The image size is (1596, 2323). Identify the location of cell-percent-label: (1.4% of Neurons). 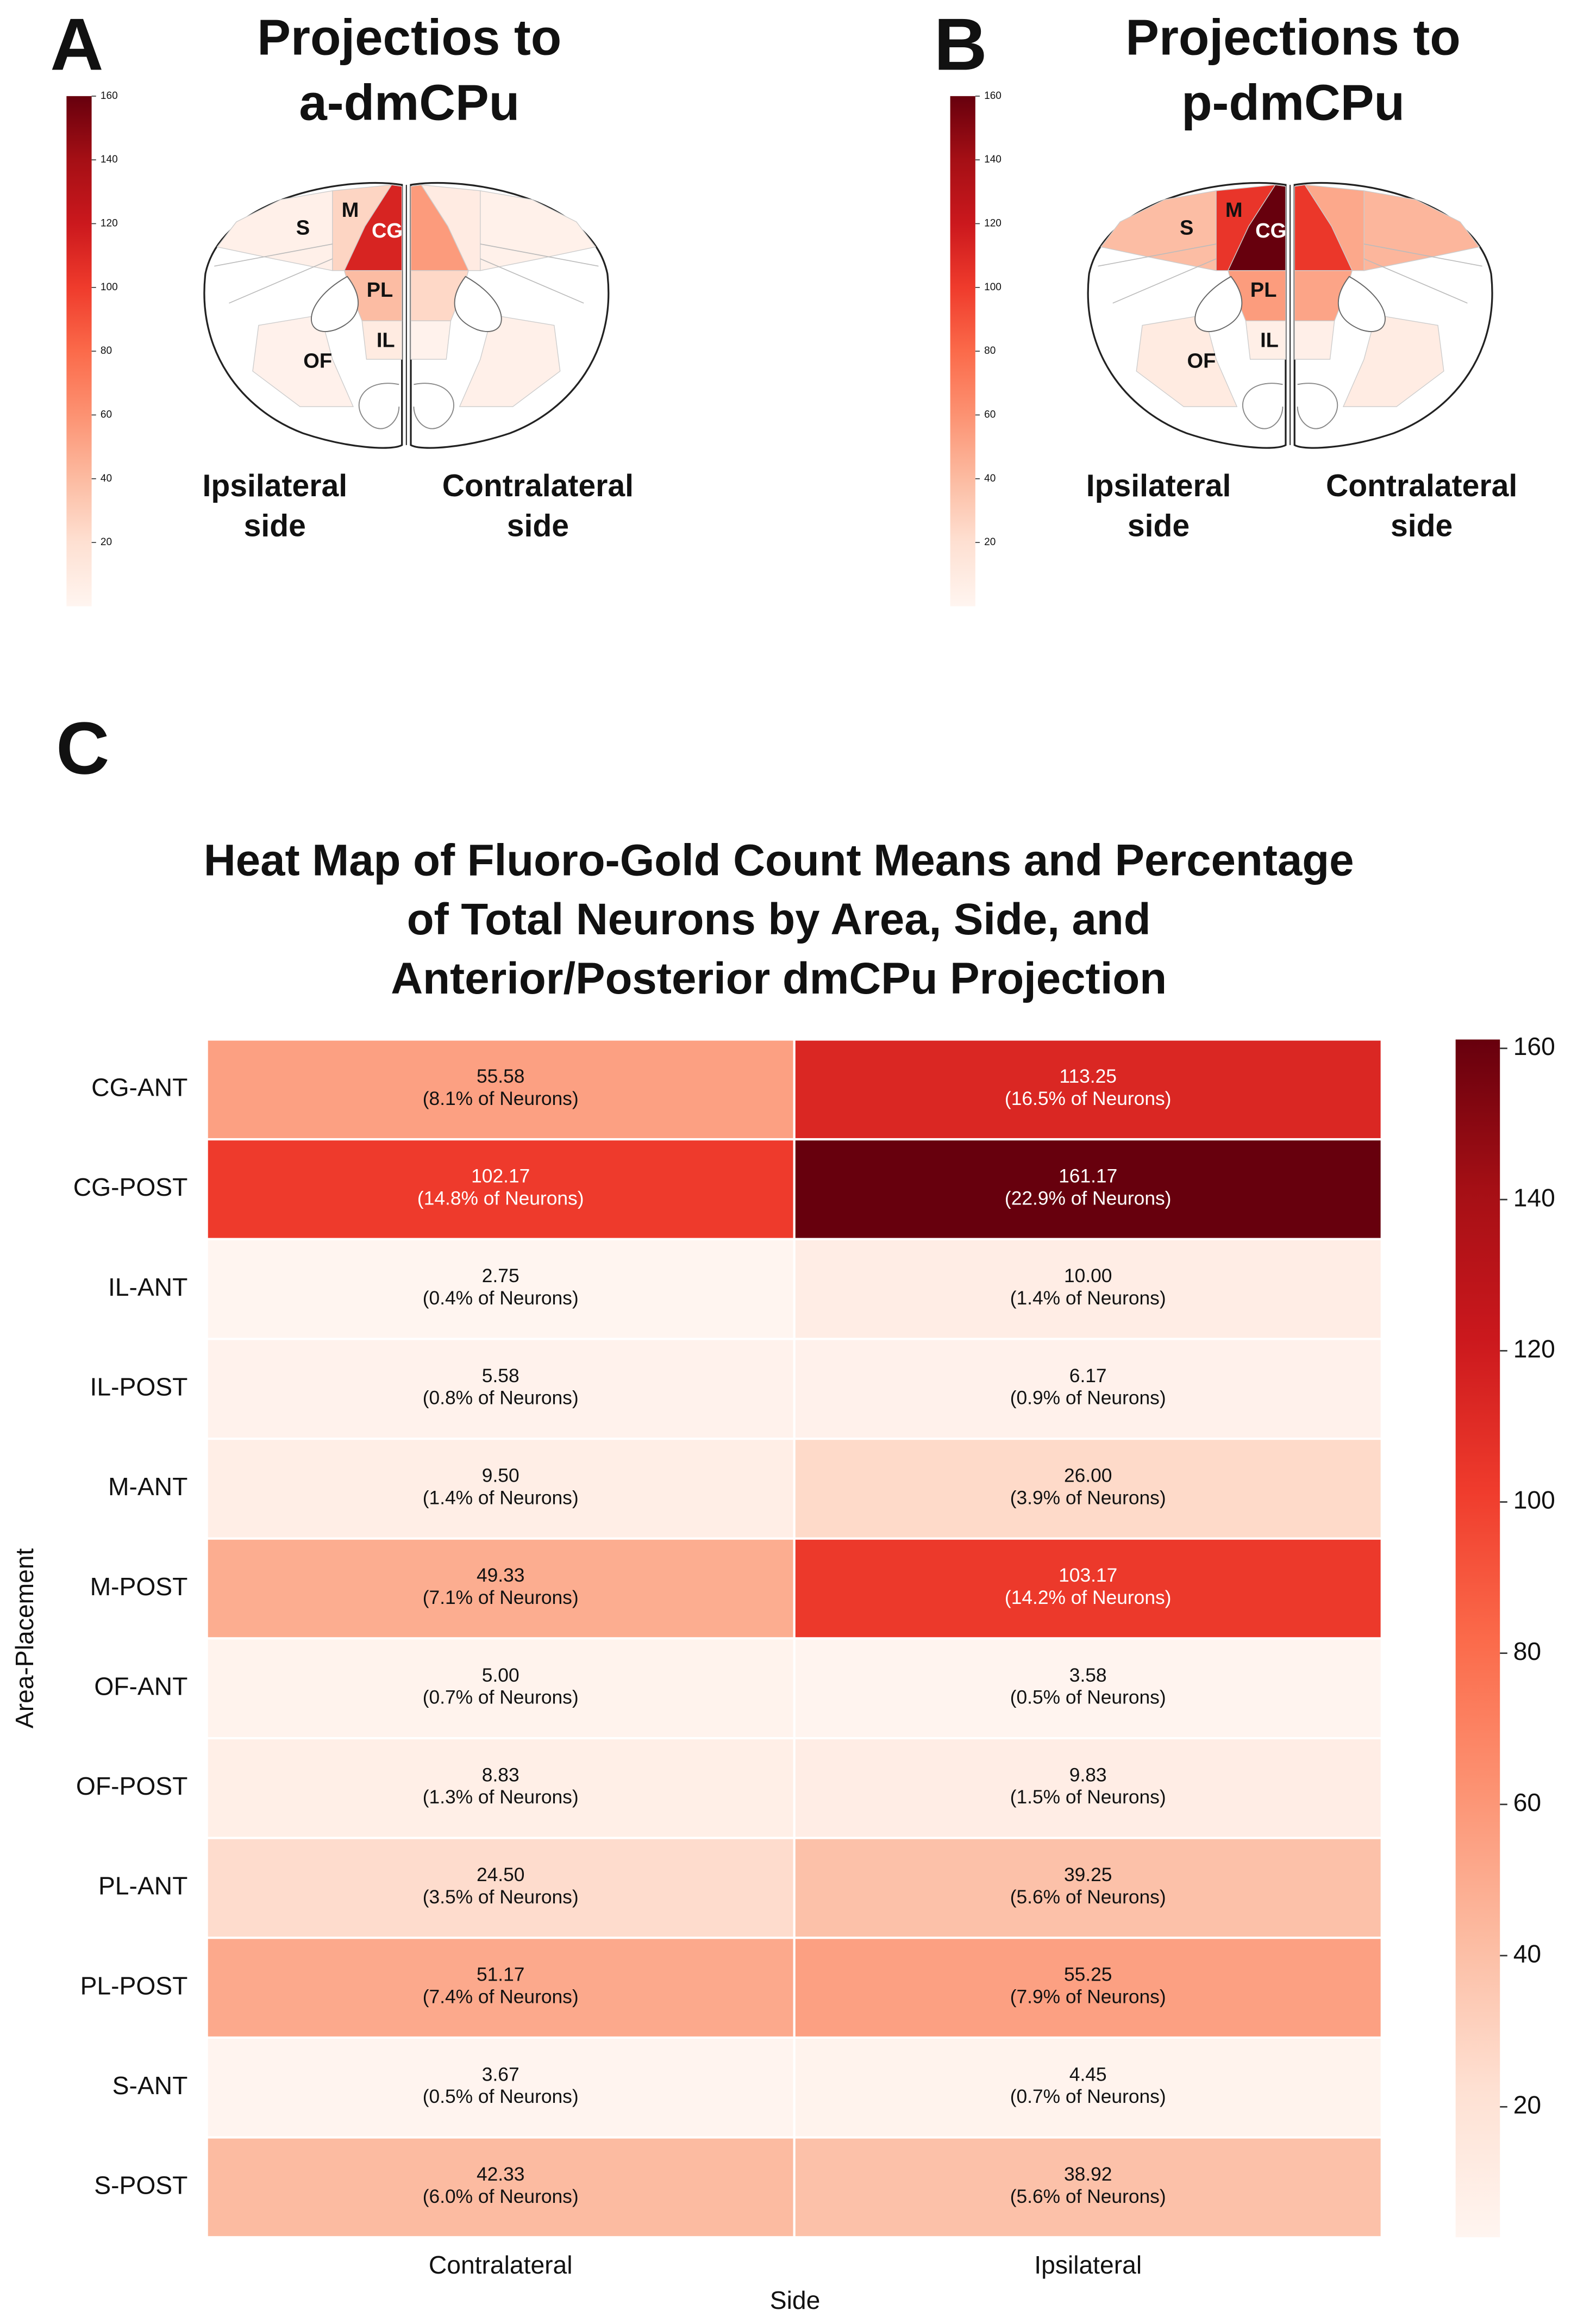
(1088, 1299).